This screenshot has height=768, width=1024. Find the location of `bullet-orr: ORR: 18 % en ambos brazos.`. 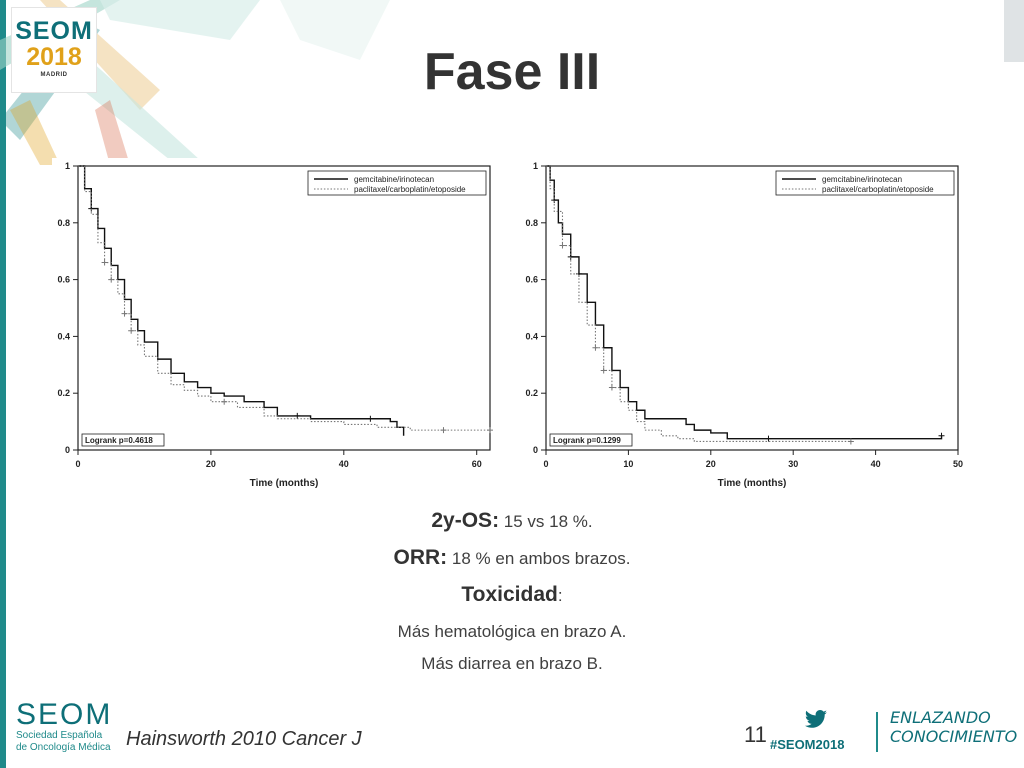

bullet-orr: ORR: 18 % en ambos brazos. is located at coordinates (512, 561).